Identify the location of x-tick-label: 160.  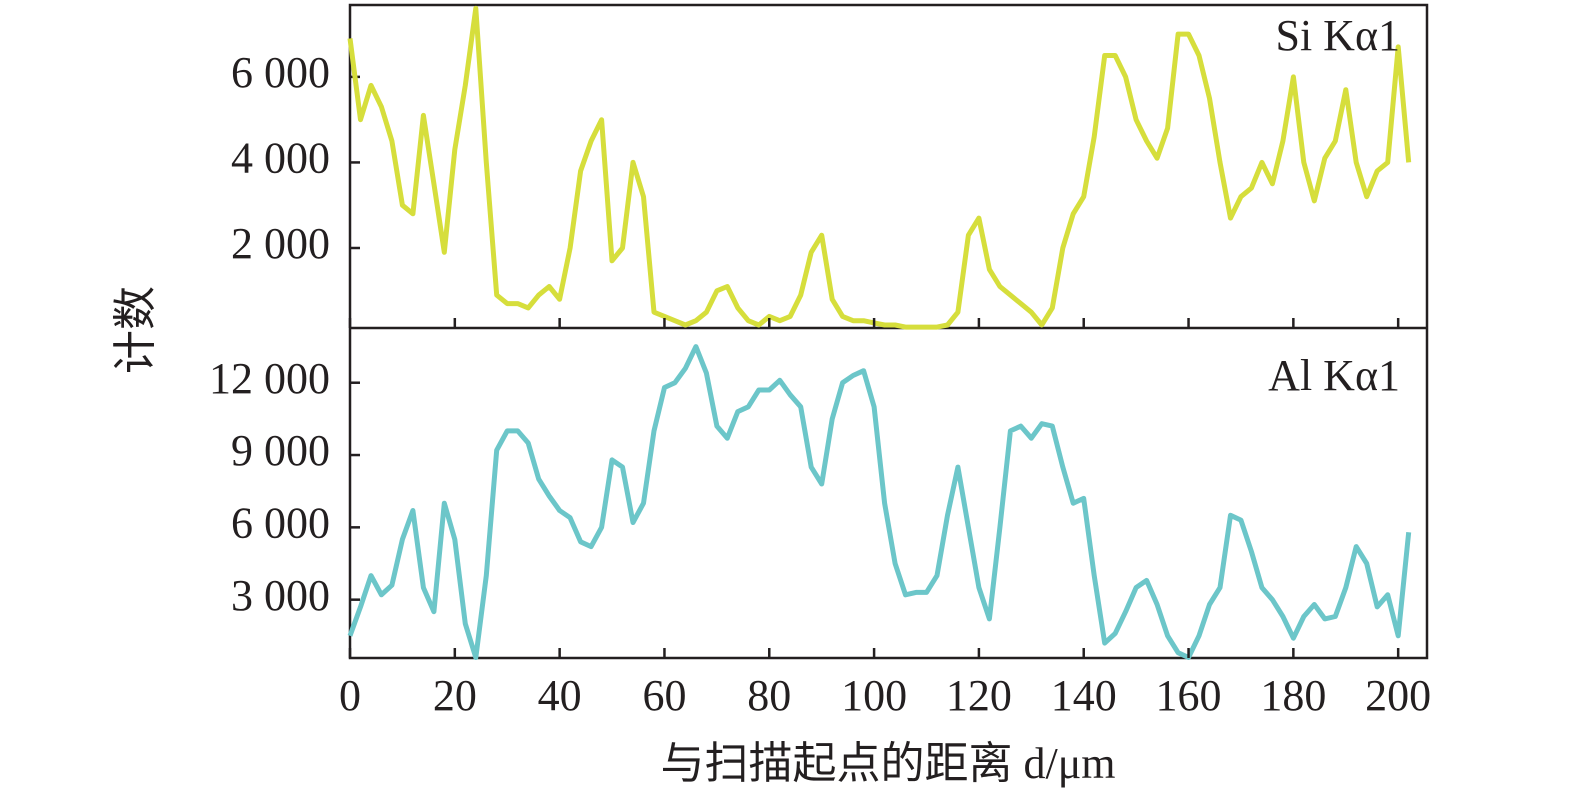
(1189, 695).